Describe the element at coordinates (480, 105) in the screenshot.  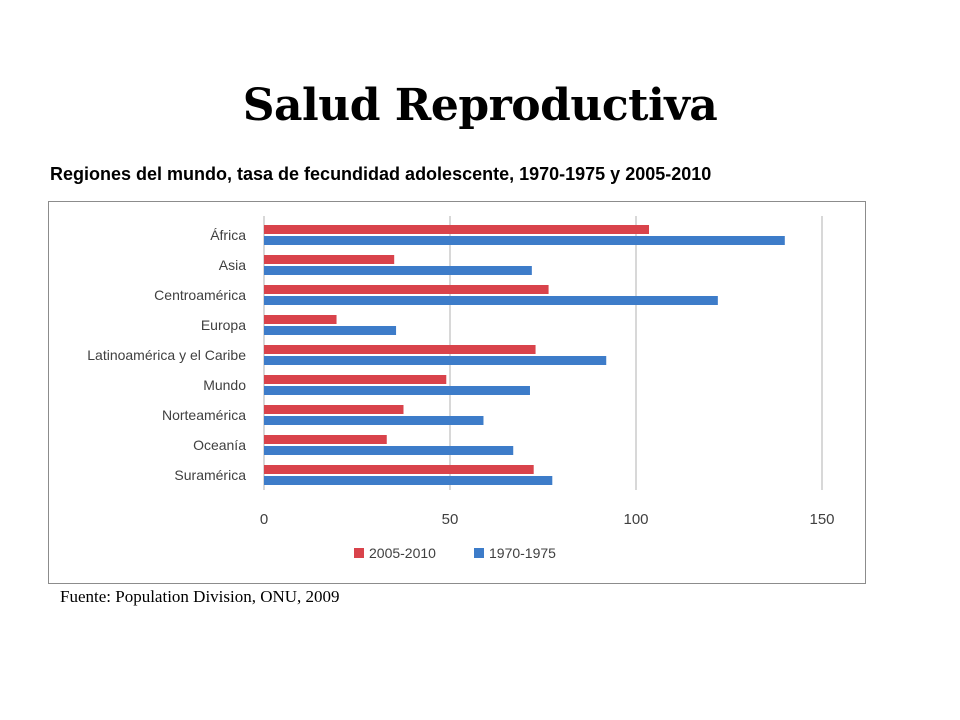
I see `page-title: Salud Reproductiva` at that location.